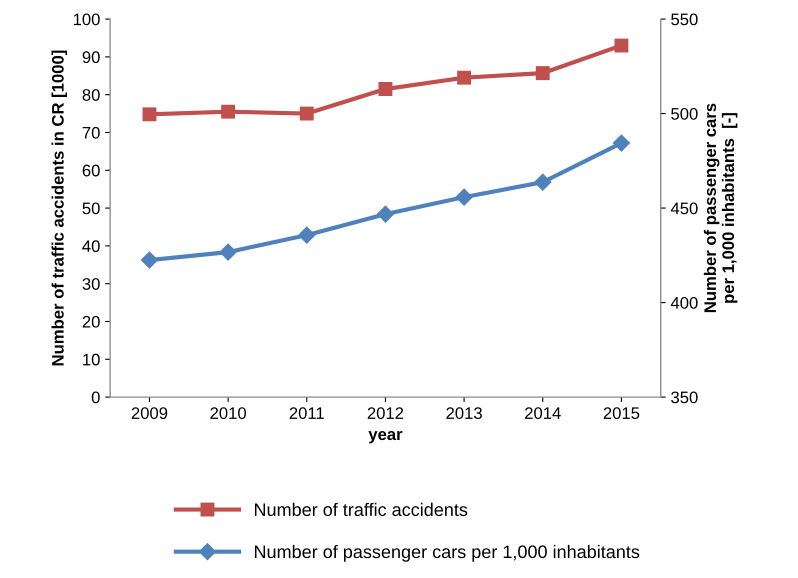 The height and width of the screenshot is (578, 798). I want to click on legend-label: Number of traffic accidents, so click(361, 509).